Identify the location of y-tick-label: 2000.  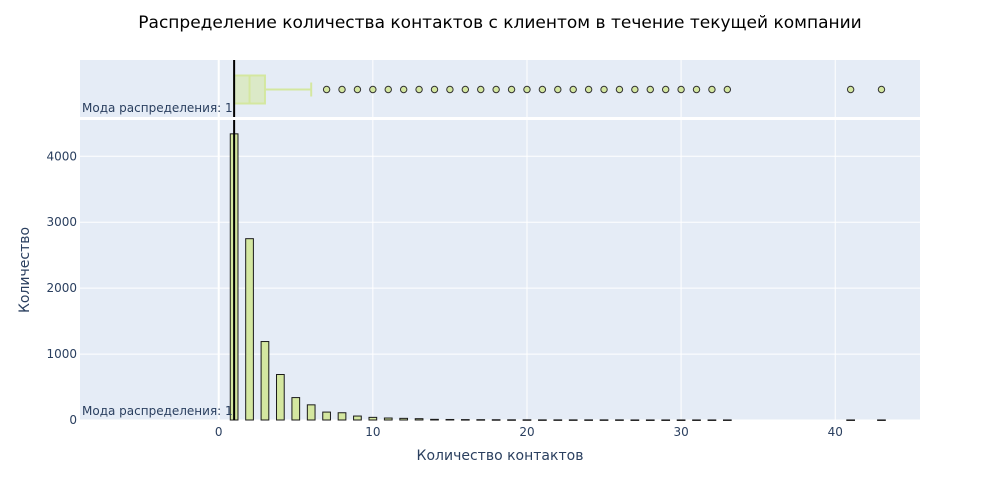
(61, 288).